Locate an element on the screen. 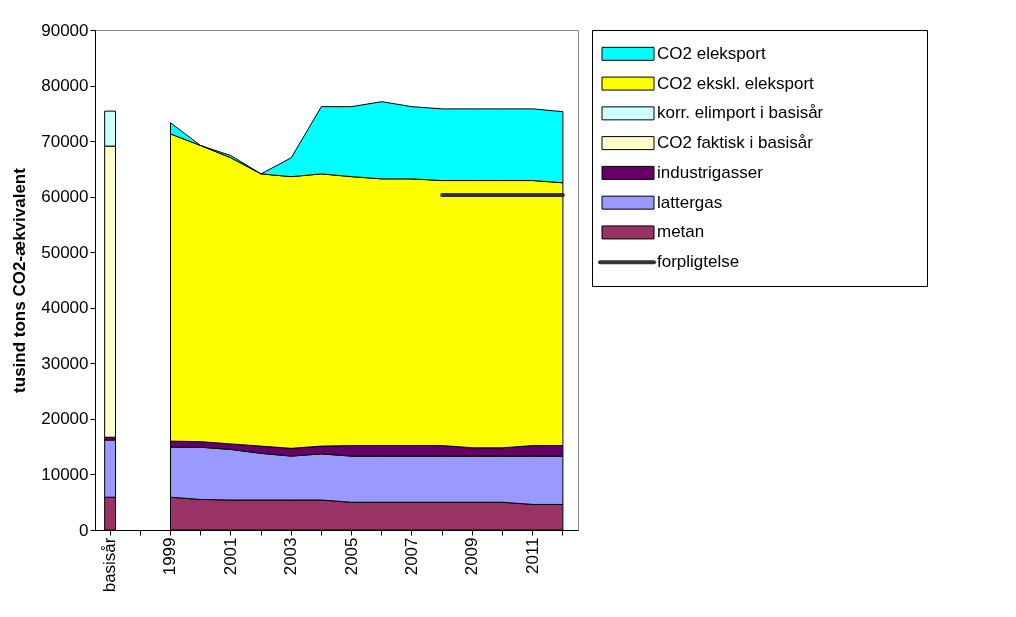  y-tick-label: 30000 is located at coordinates (65, 363).